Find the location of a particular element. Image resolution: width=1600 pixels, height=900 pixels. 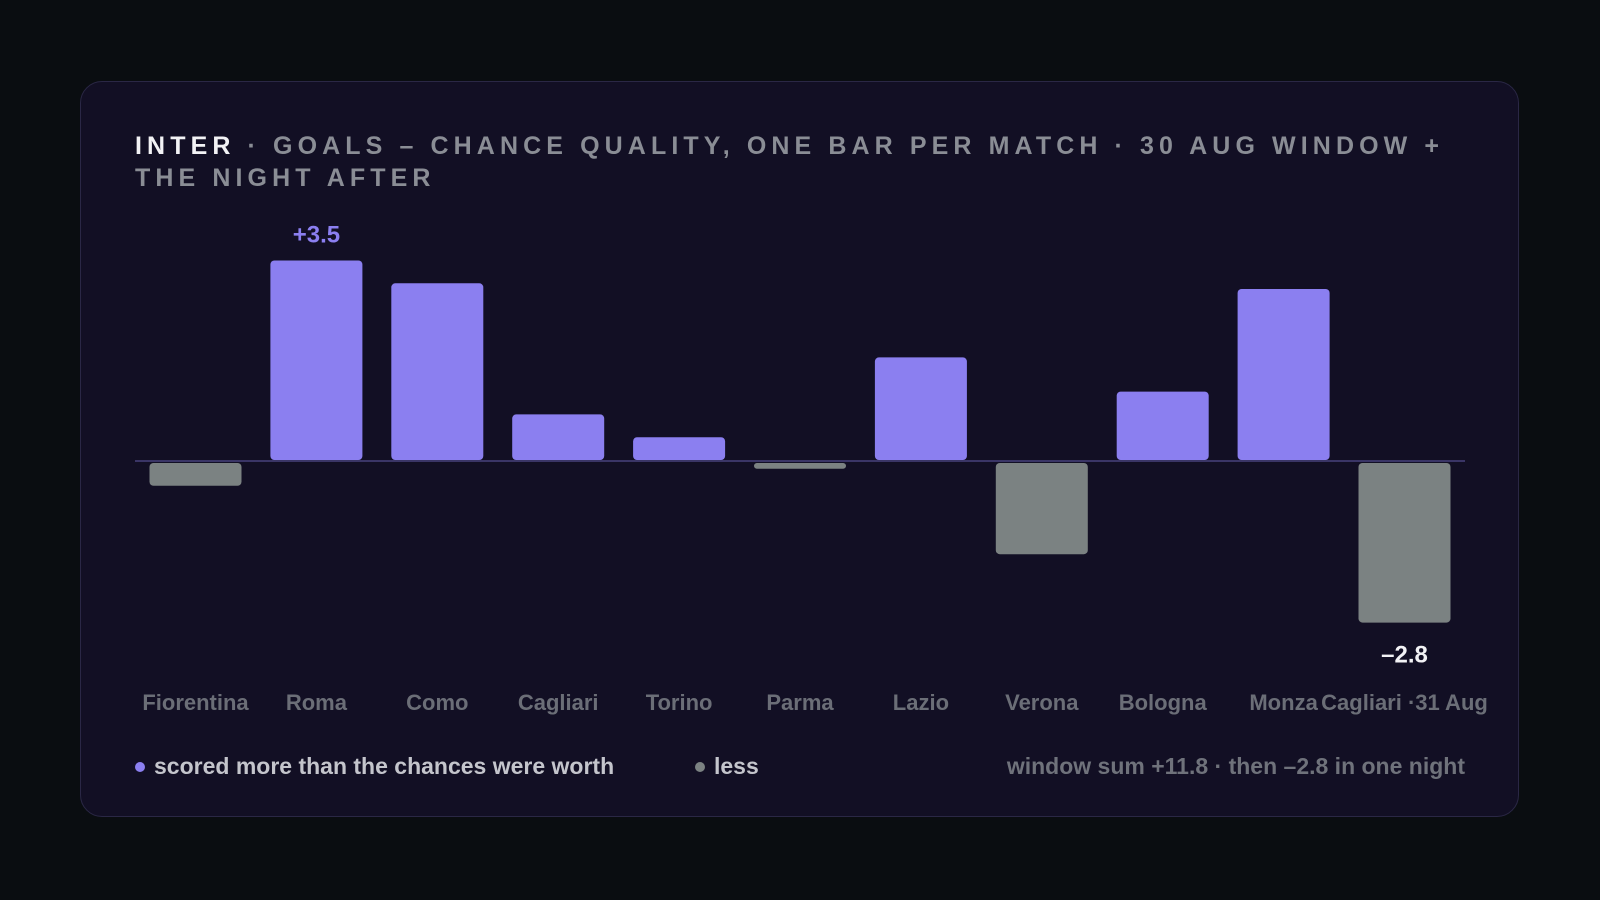

x-tick-label: Verona is located at coordinates (1042, 702).